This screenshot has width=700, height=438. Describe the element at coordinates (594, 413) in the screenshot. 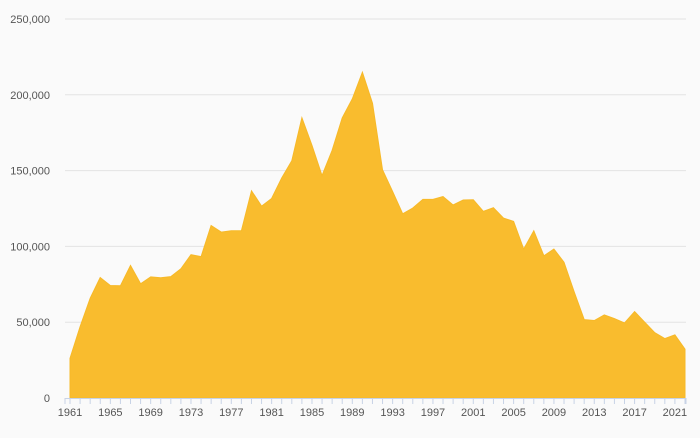

I see `x-tick-label: 2013` at that location.